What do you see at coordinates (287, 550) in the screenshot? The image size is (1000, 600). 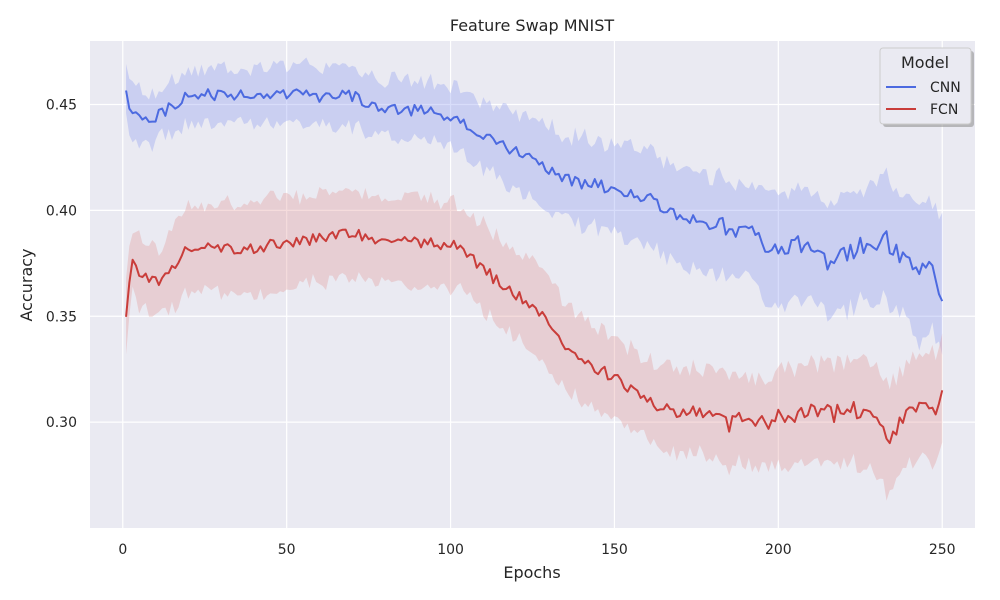 I see `x-tick-label: 50` at bounding box center [287, 550].